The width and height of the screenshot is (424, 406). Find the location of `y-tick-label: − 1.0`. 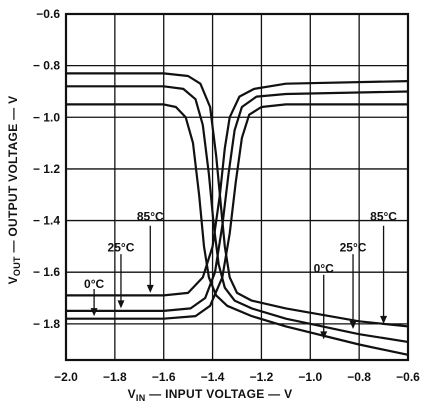

y-tick-label: − 1.0 is located at coordinates (46, 117).